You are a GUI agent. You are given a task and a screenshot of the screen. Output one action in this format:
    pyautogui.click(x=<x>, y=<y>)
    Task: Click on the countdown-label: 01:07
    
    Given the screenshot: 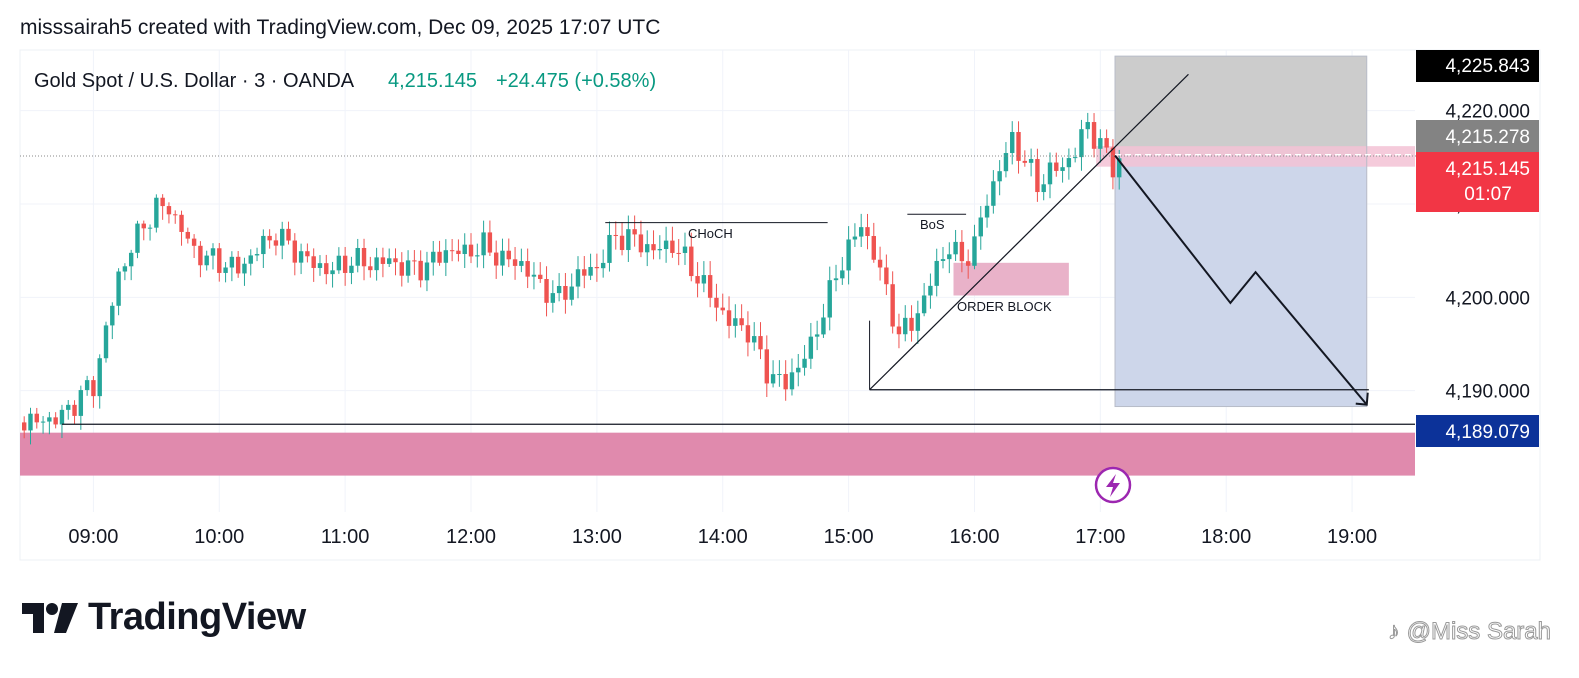 What is the action you would take?
    pyautogui.click(x=1488, y=194)
    